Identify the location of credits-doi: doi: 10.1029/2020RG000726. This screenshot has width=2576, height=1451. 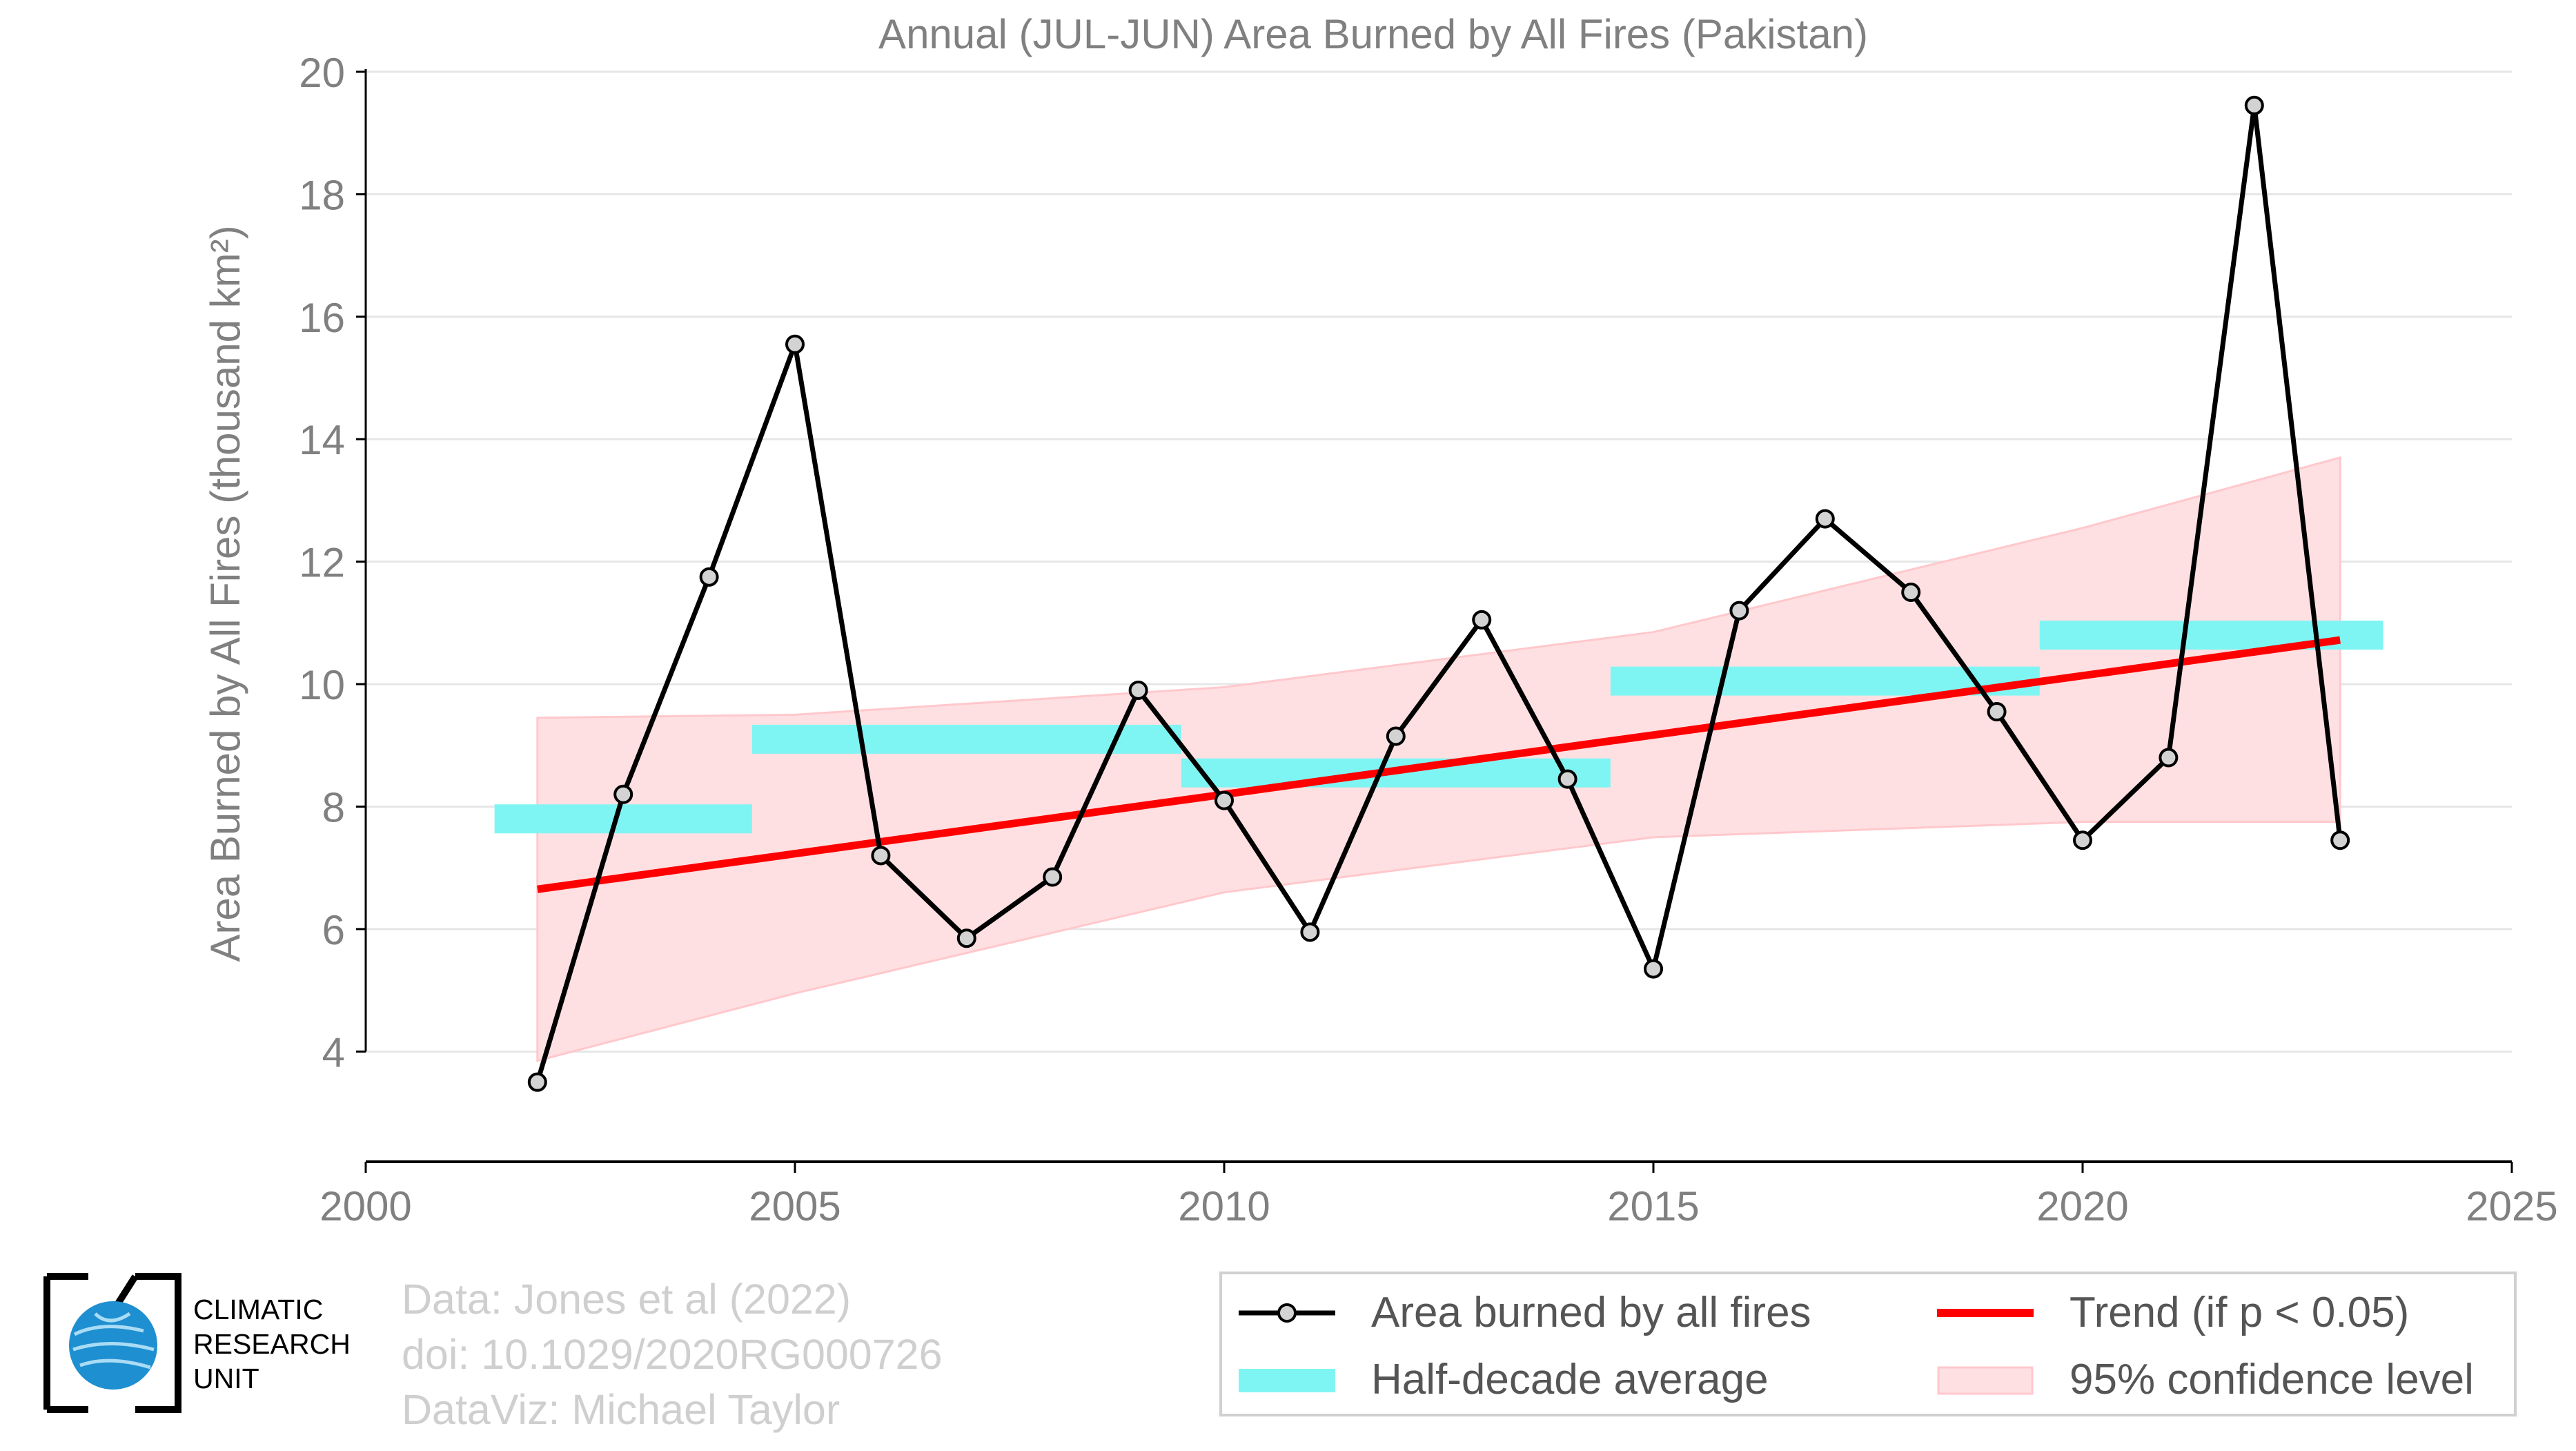
(672, 1354).